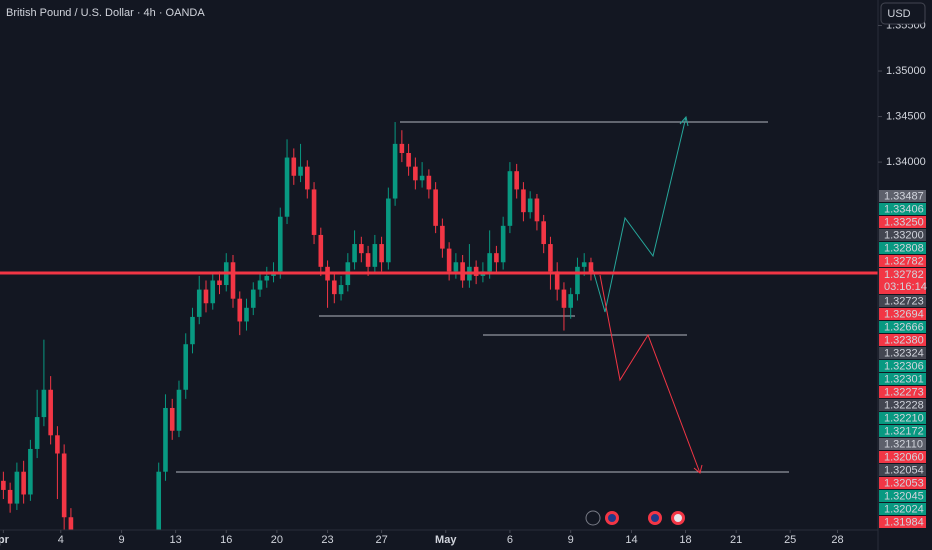  Describe the element at coordinates (906, 116) in the screenshot. I see `y-tick-label: 1.34500` at that location.